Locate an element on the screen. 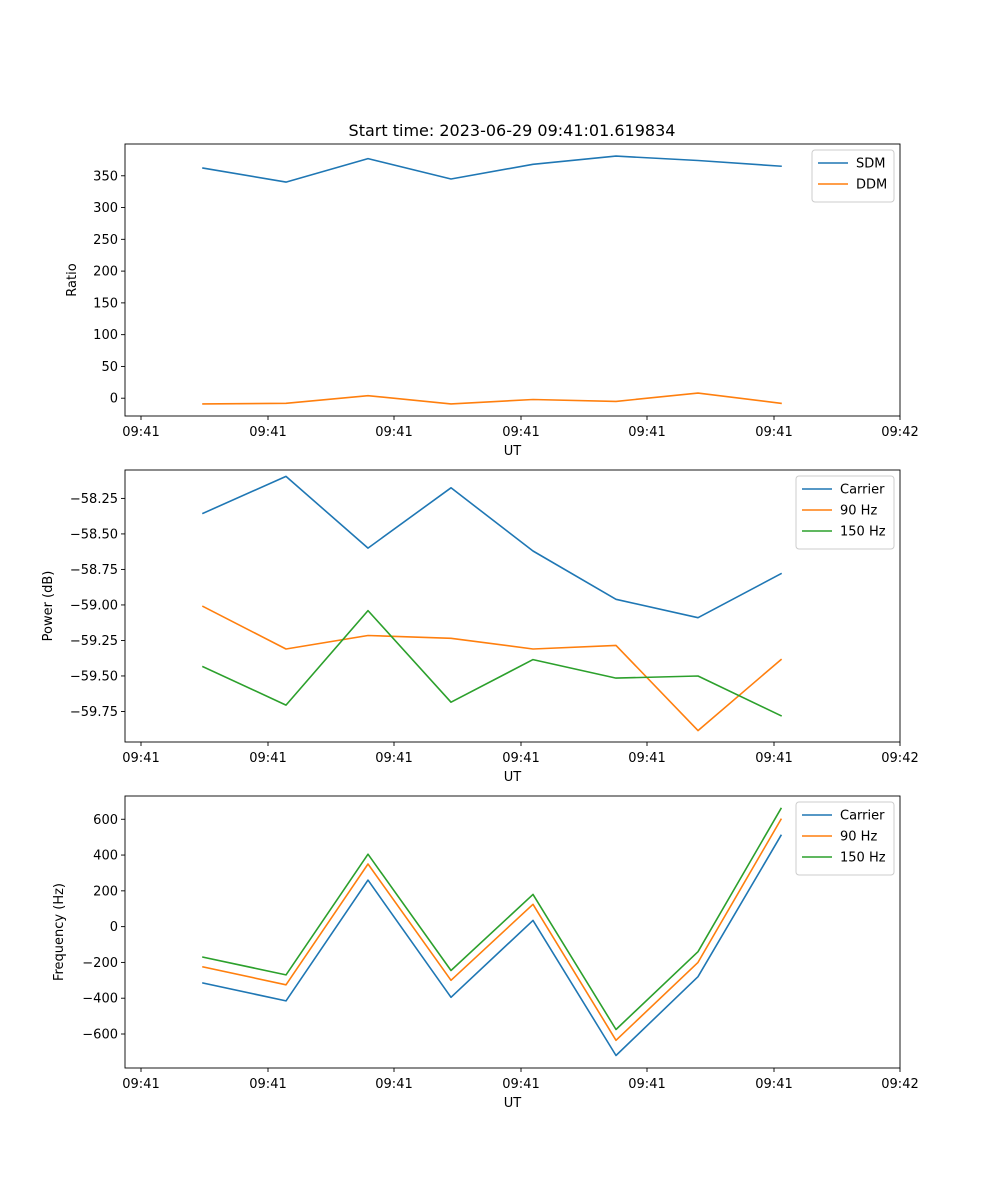 This screenshot has width=1000, height=1200. legend-entry: DDM is located at coordinates (871, 185).